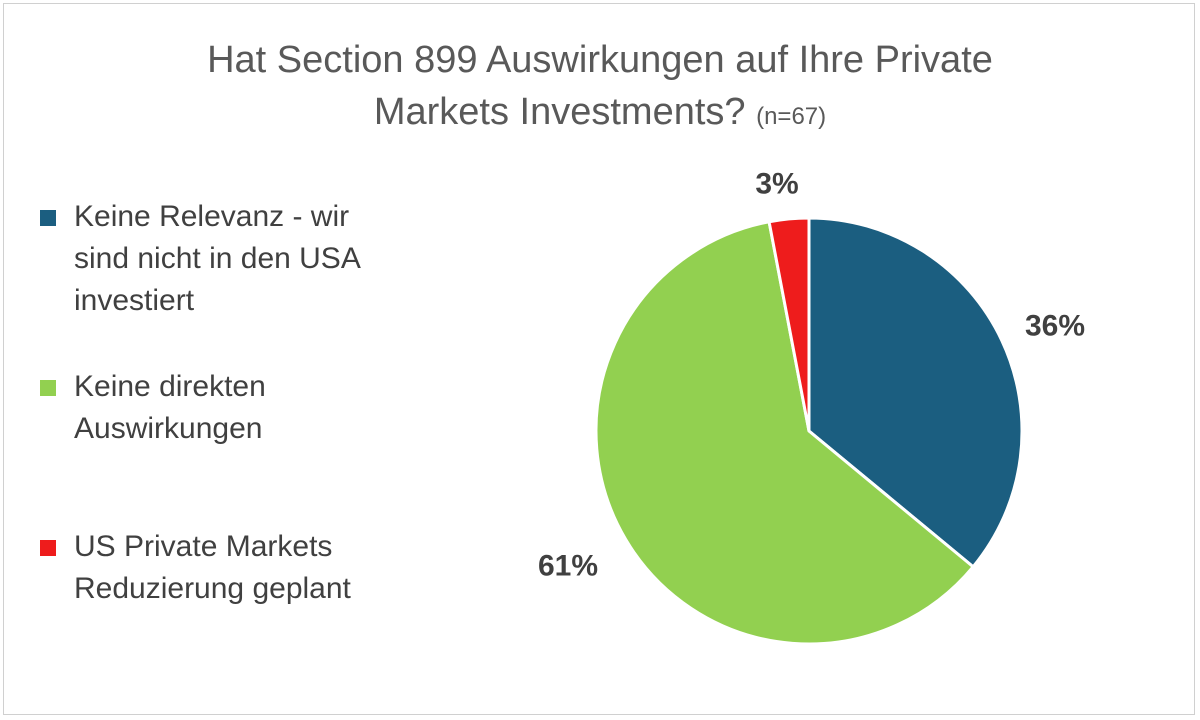 Image resolution: width=1200 pixels, height=720 pixels. What do you see at coordinates (259, 408) in the screenshot?
I see `legend-label: Keine direkten Auswirkungen` at bounding box center [259, 408].